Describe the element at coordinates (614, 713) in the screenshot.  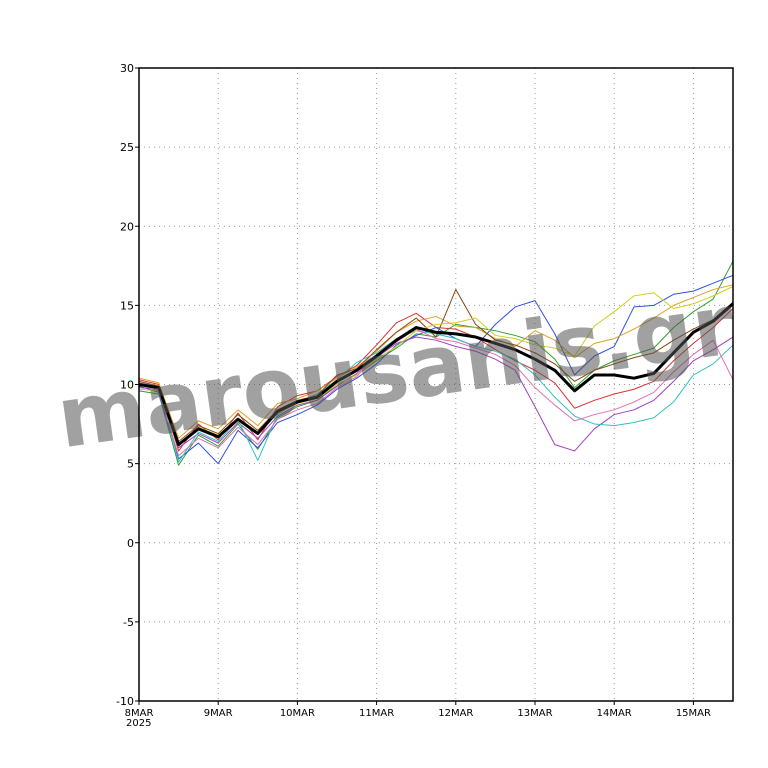
I see `x-tick-label: 14MAR` at that location.